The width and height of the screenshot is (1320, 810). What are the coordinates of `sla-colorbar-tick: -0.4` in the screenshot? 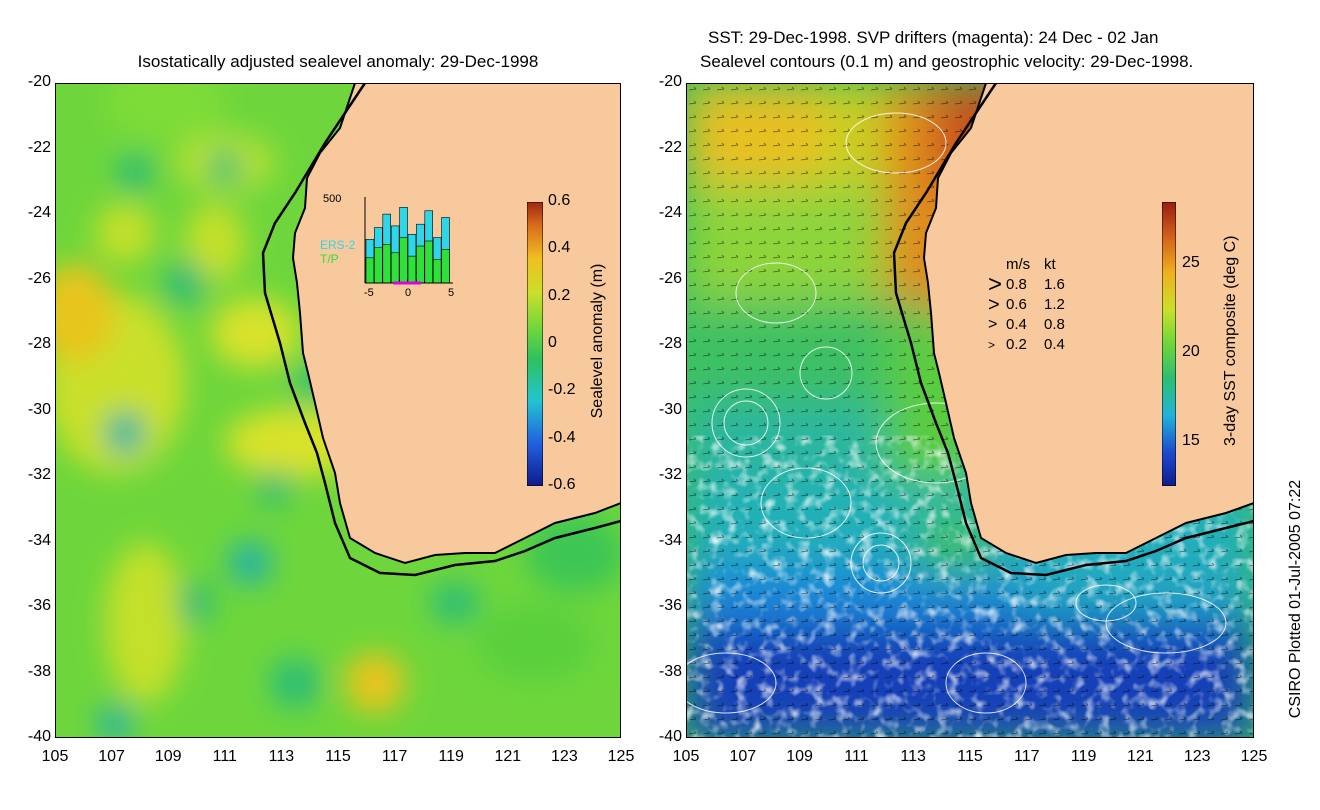 It's located at (562, 437).